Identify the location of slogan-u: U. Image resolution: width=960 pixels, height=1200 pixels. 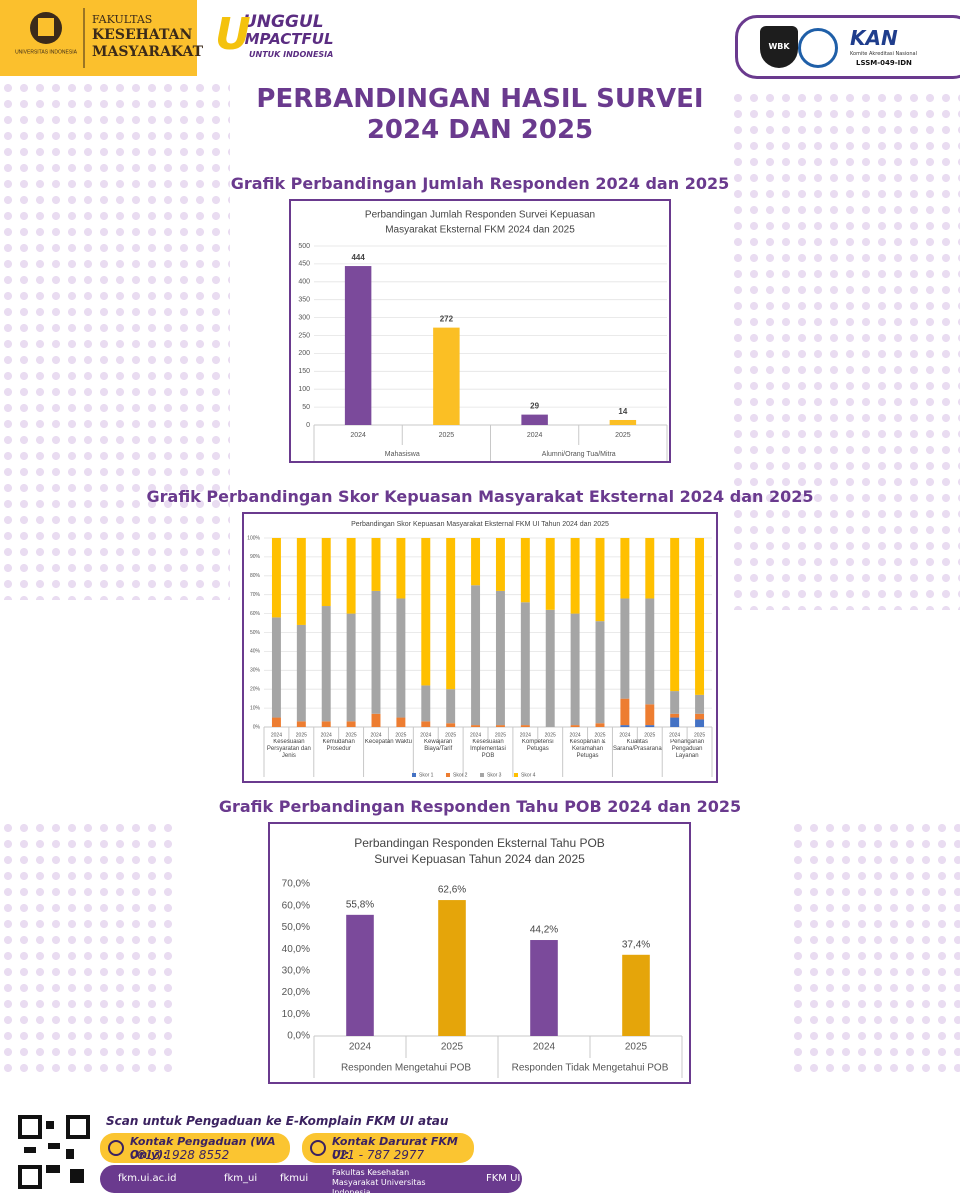
(233, 34).